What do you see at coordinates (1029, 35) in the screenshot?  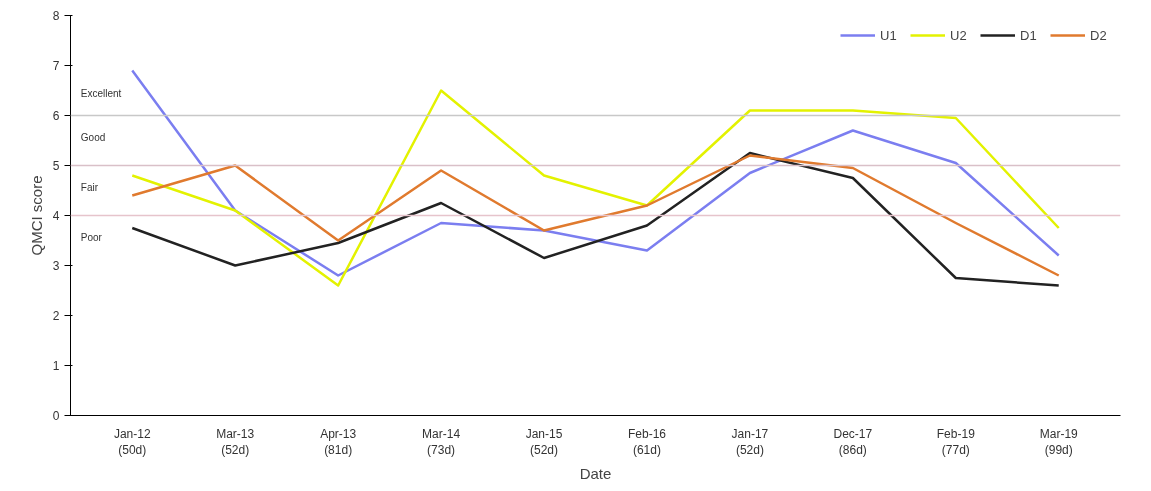 I see `legend-label: D1` at bounding box center [1029, 35].